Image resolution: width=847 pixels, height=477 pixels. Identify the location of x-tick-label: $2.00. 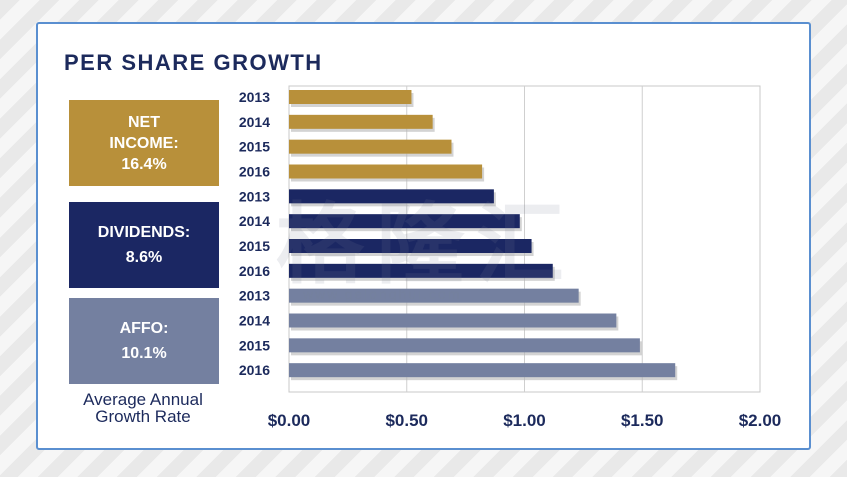
(760, 420).